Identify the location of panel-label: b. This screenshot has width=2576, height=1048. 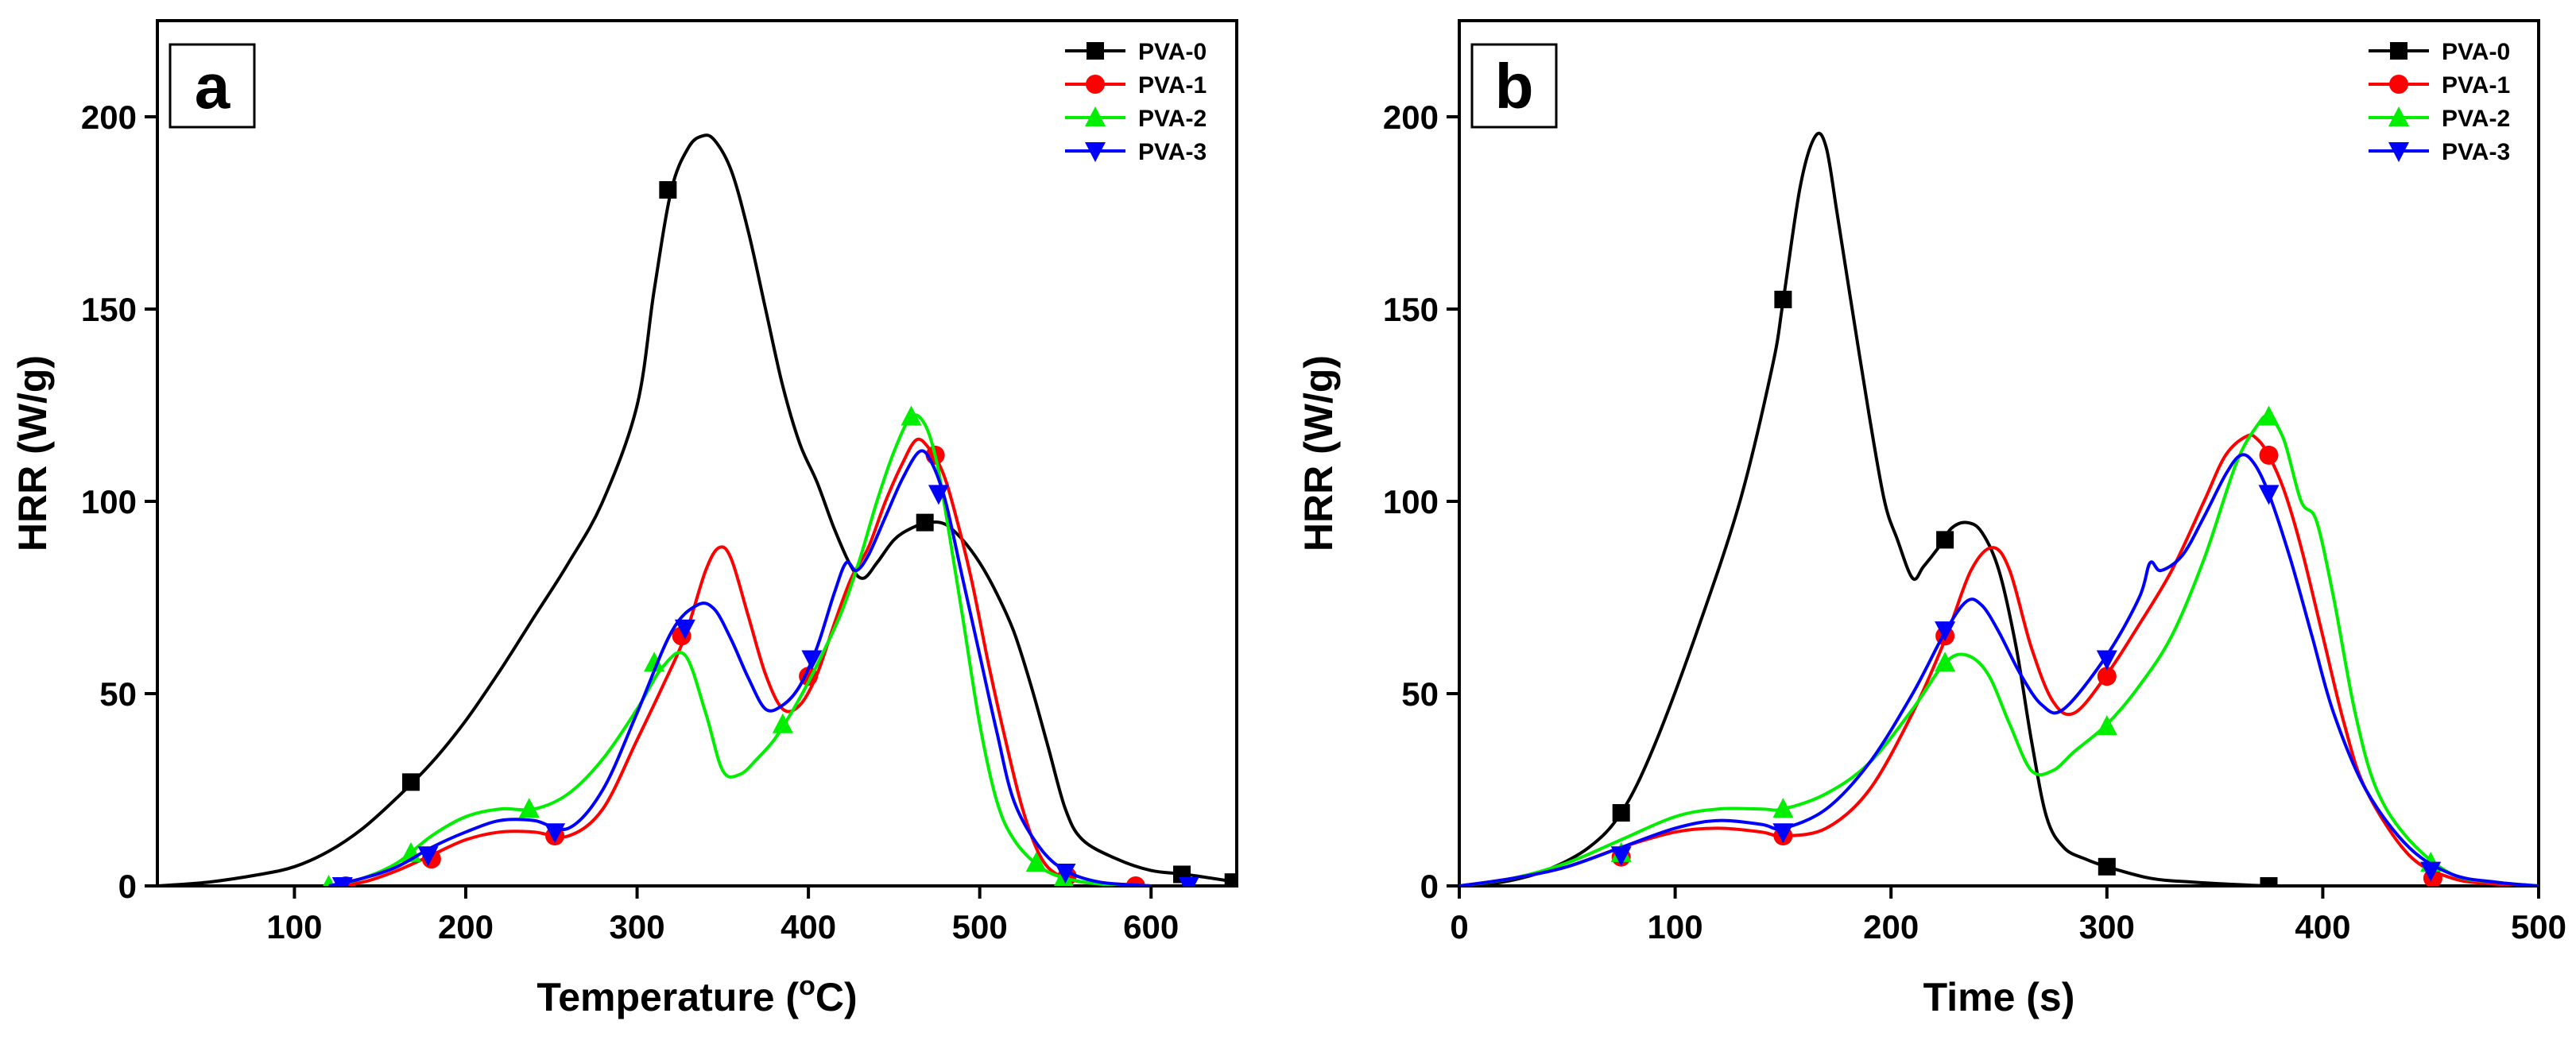
(1514, 86).